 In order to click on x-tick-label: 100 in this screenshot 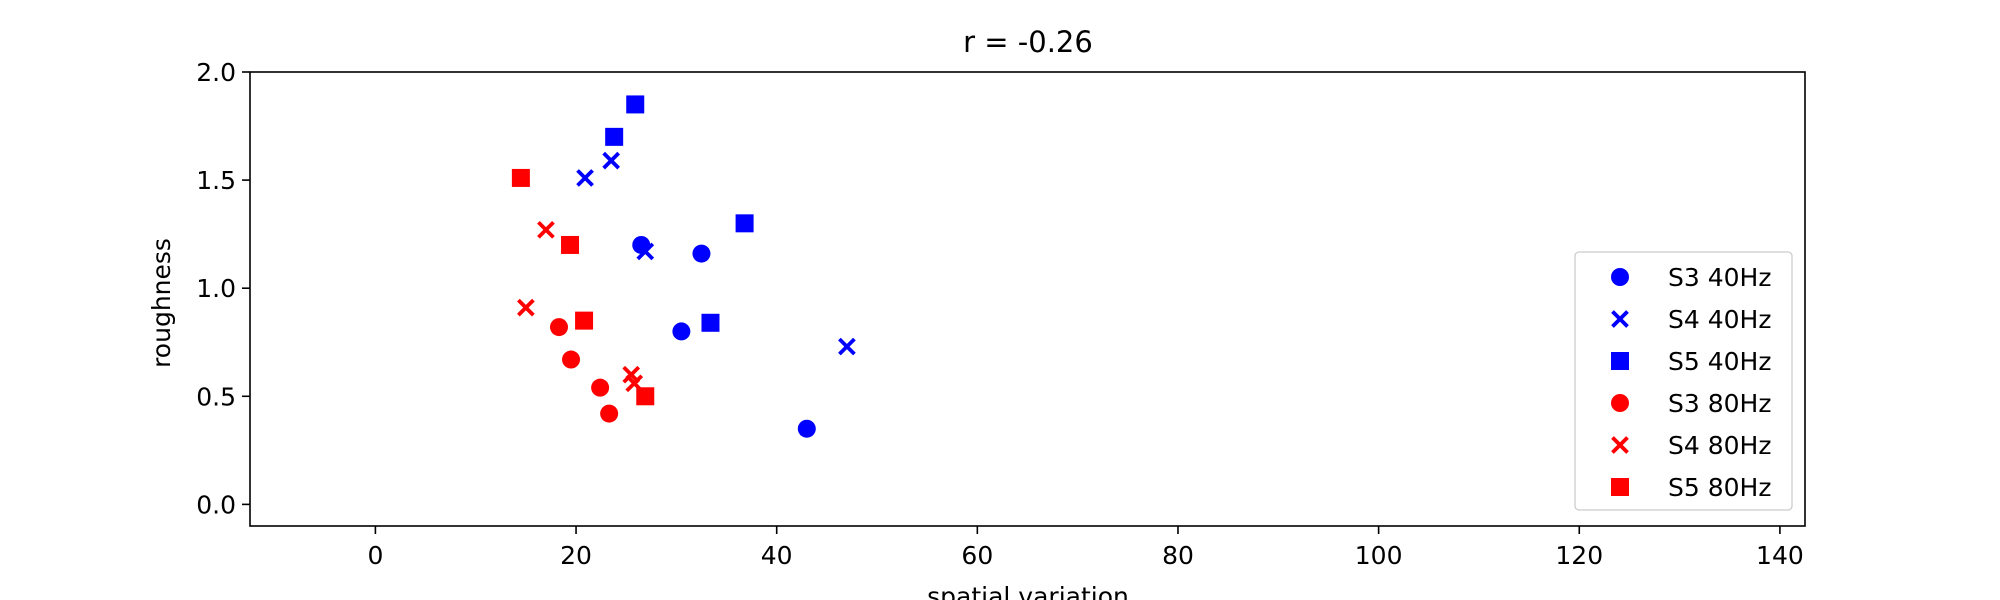, I will do `click(1379, 555)`.